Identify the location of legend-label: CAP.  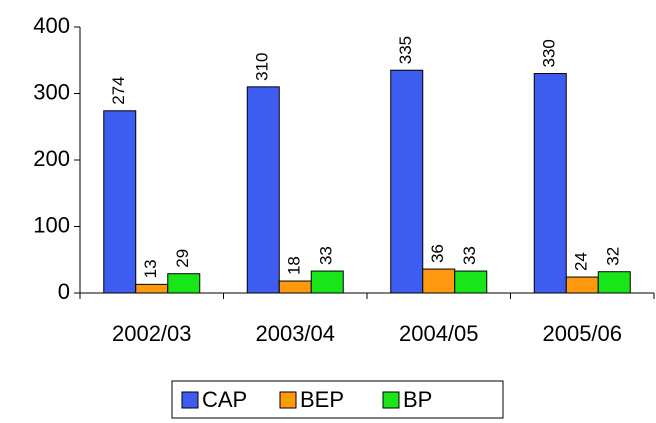
(224, 399).